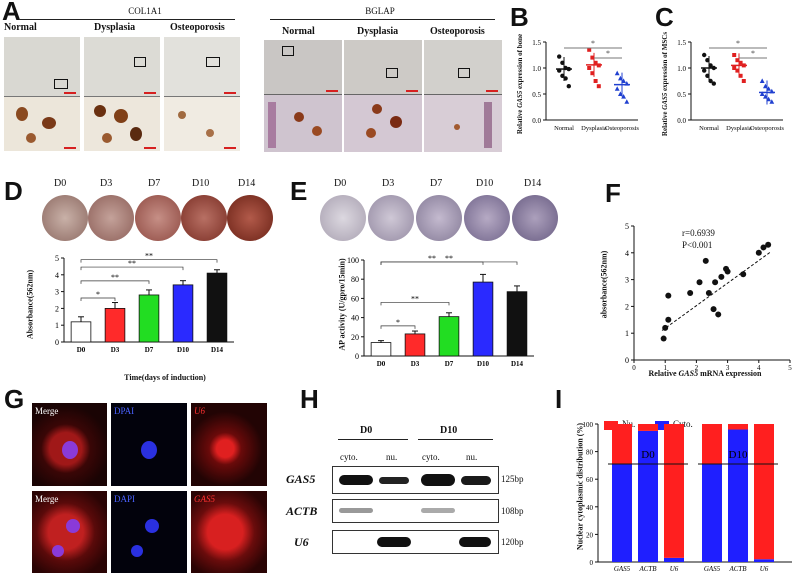  Describe the element at coordinates (69, 532) in the screenshot. I see `panel-g-merge-gas5: Merge` at that location.